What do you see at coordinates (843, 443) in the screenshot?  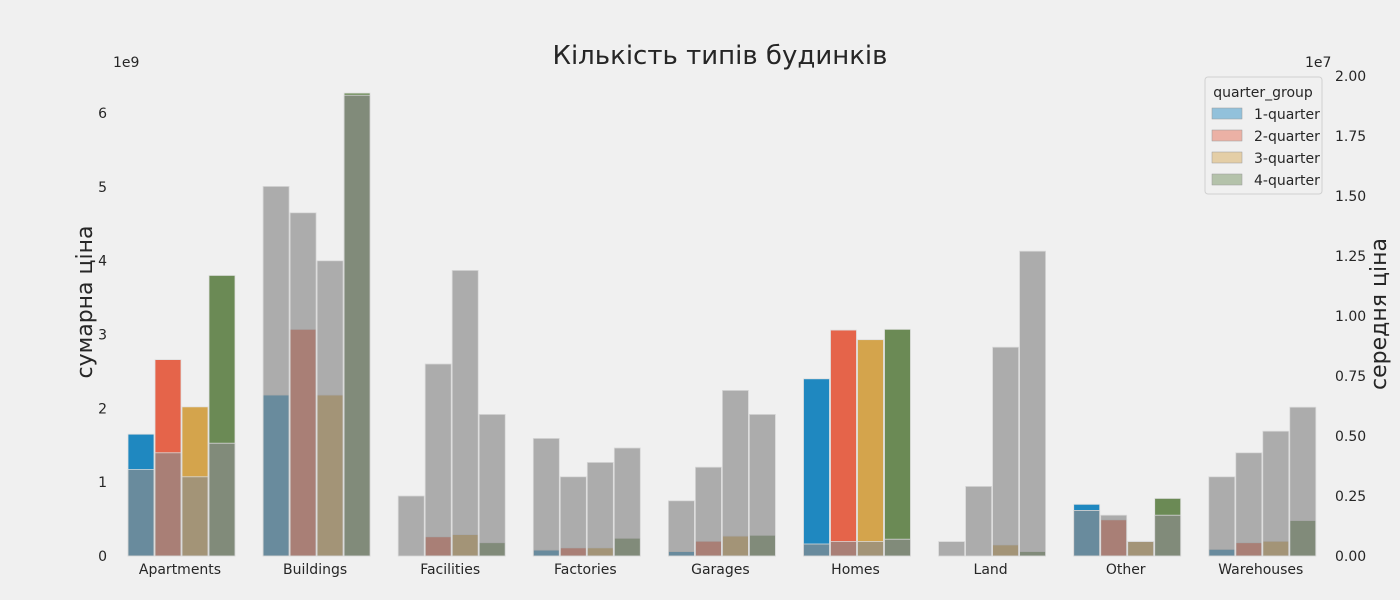 I see `bar-sum-2-quarter-Homes` at bounding box center [843, 443].